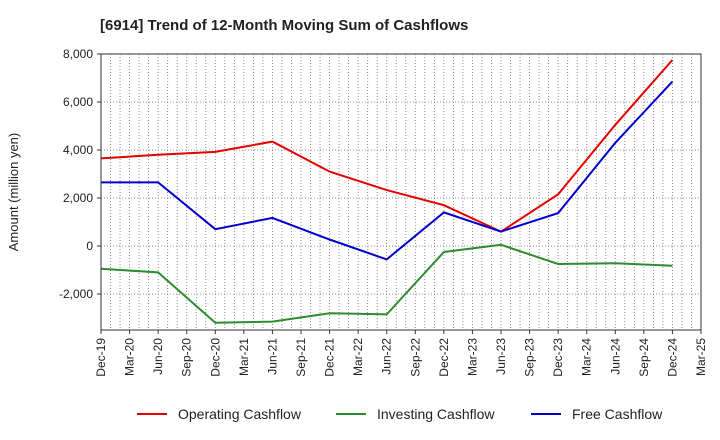 This screenshot has width=720, height=440. I want to click on x-tick-label: Mar-22, so click(358, 357).